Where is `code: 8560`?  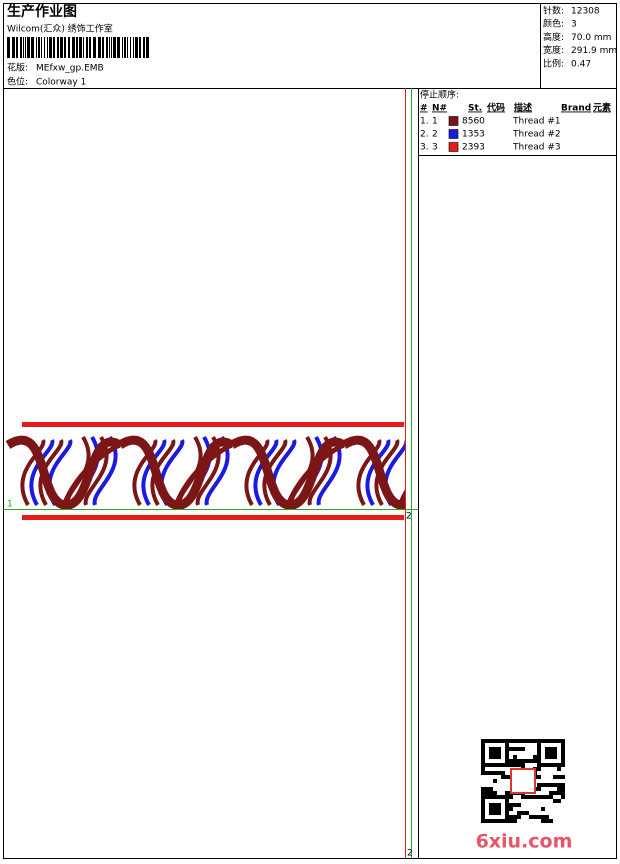
code: 8560 is located at coordinates (473, 122).